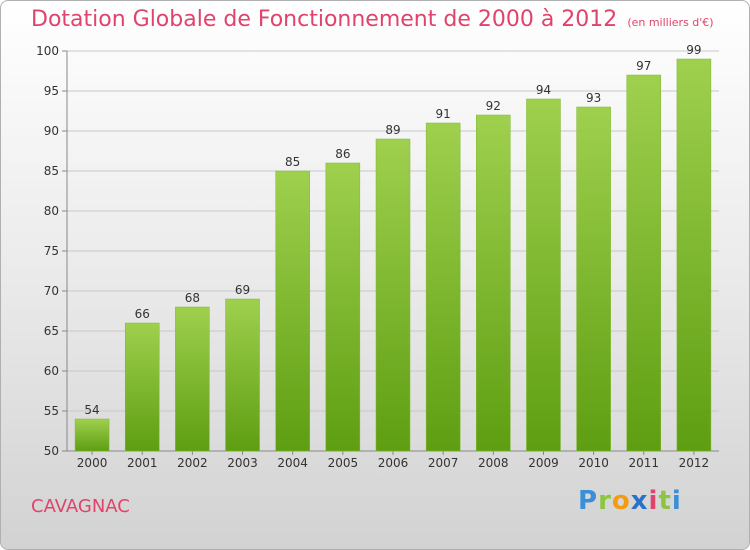  Describe the element at coordinates (47, 51) in the screenshot. I see `y-tick-label: 100` at that location.